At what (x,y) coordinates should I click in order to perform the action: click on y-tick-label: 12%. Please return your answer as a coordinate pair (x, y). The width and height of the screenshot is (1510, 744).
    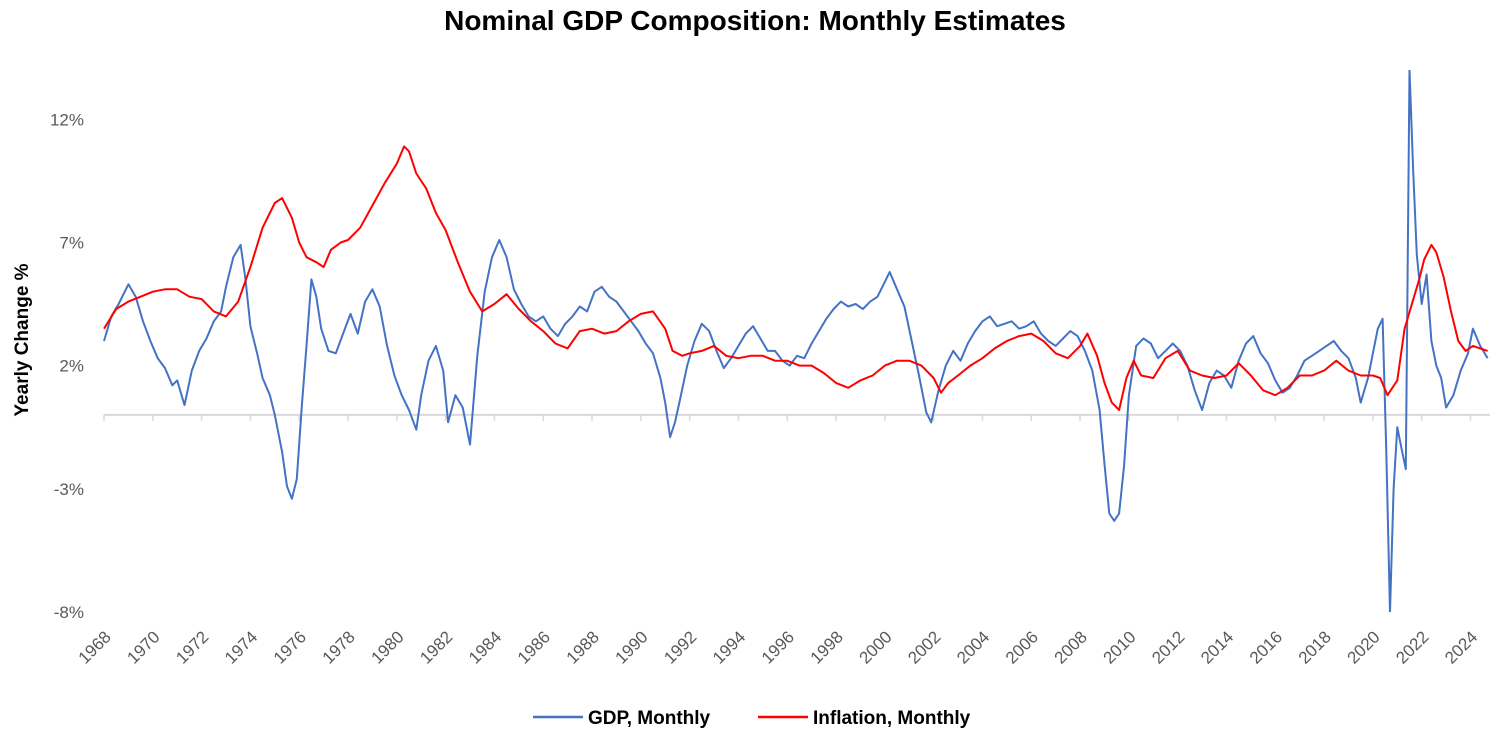
    Looking at the image, I should click on (67, 119).